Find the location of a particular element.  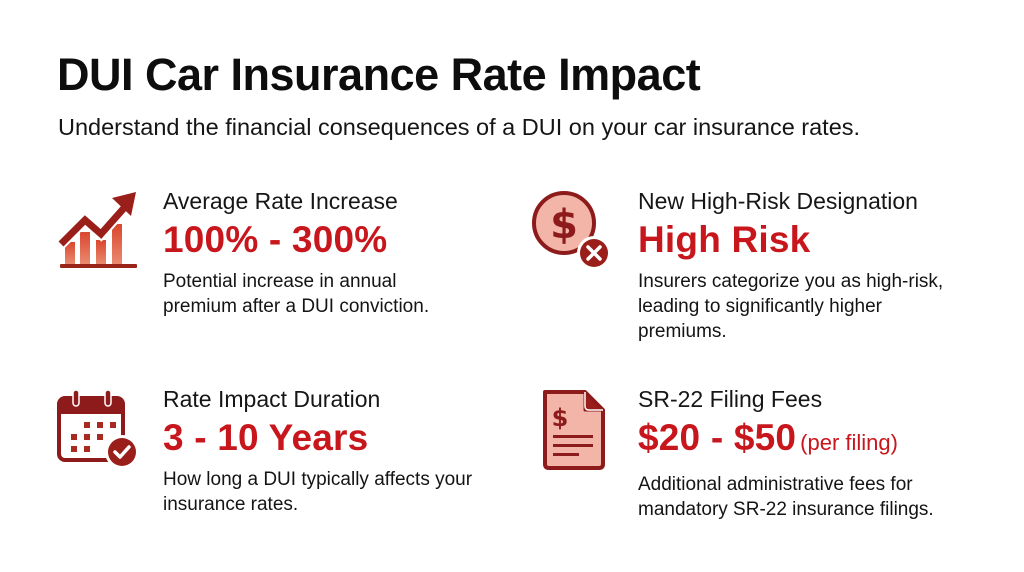

calendar-check-icon is located at coordinates (97, 429).